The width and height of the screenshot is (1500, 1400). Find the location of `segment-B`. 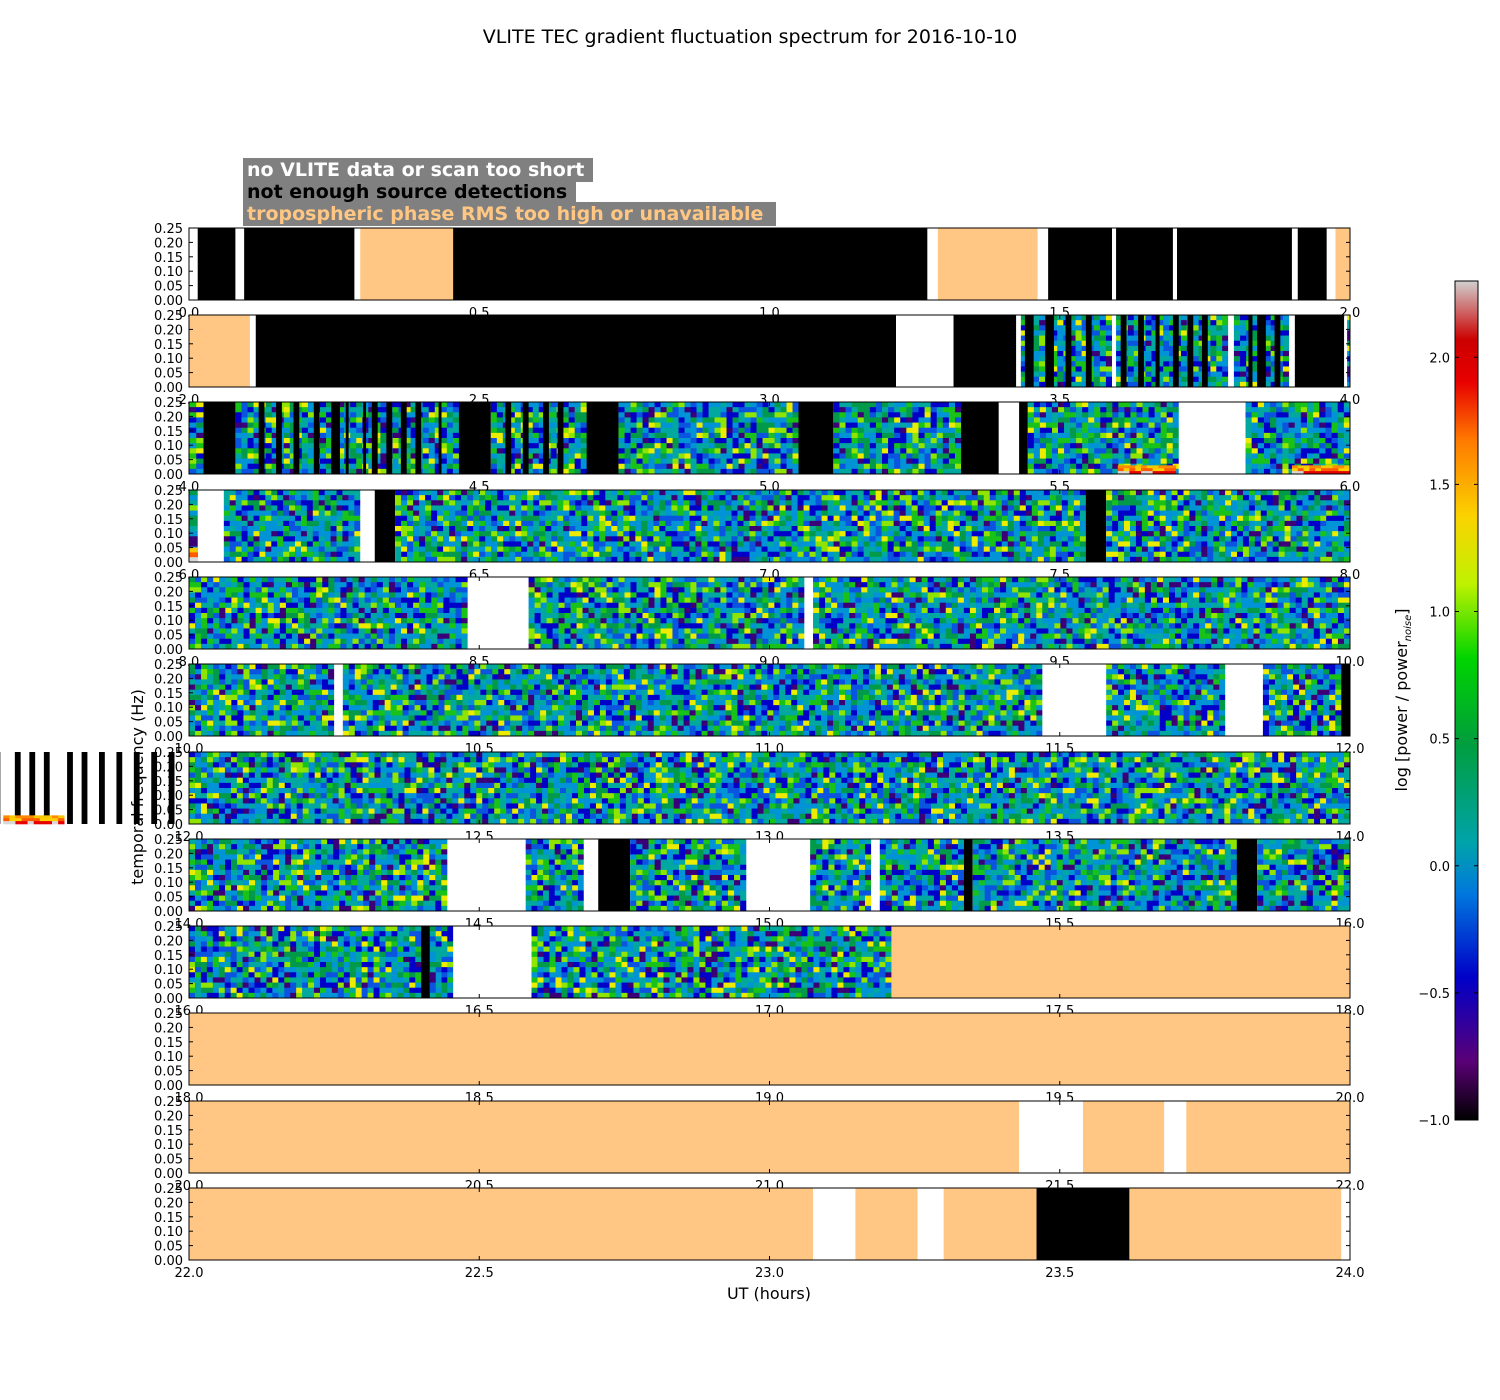

segment-B is located at coordinates (690, 264).